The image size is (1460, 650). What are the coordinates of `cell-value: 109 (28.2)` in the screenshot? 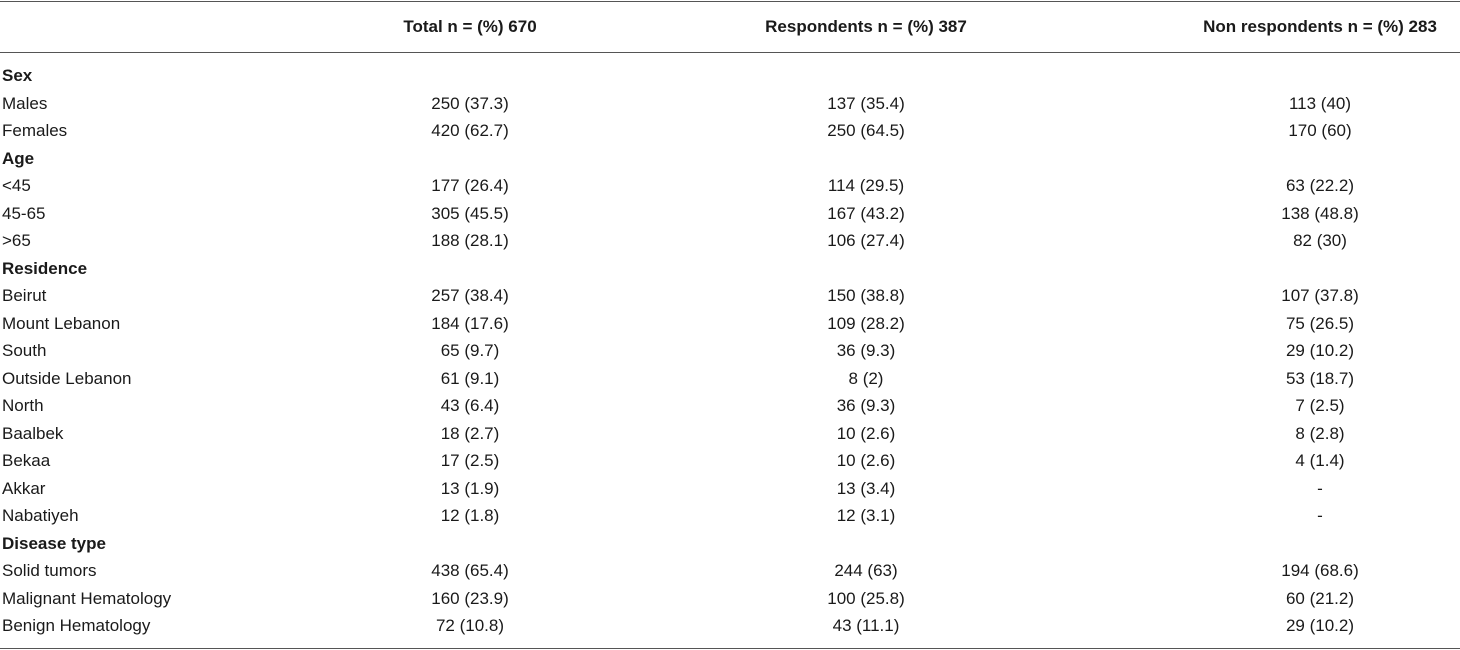 It's located at (866, 323).